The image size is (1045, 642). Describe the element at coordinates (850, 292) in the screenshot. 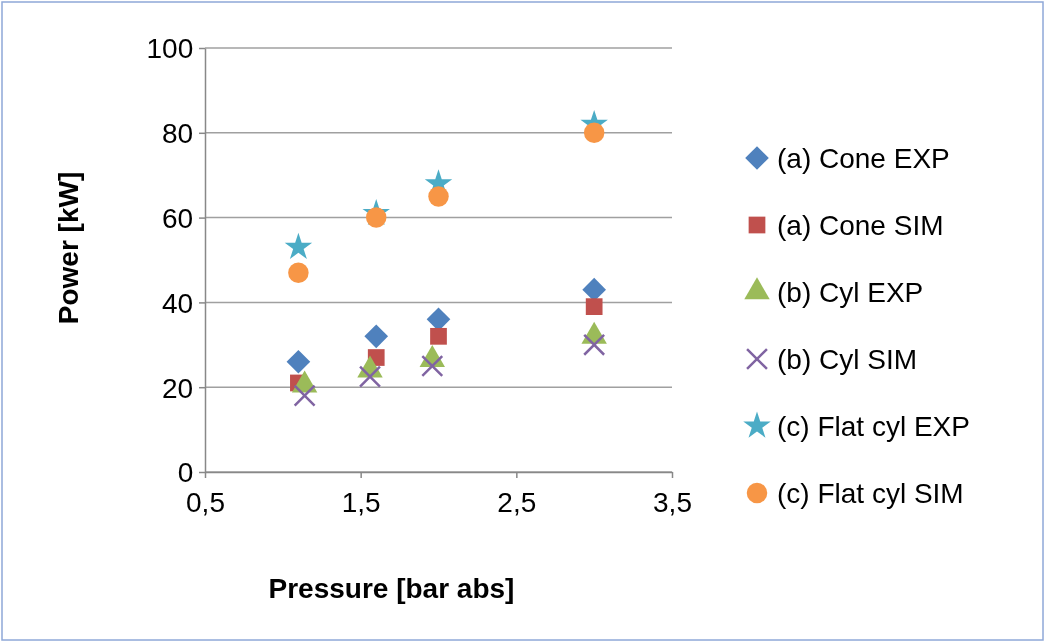

I see `legend-label: (b) Cyl EXP` at that location.